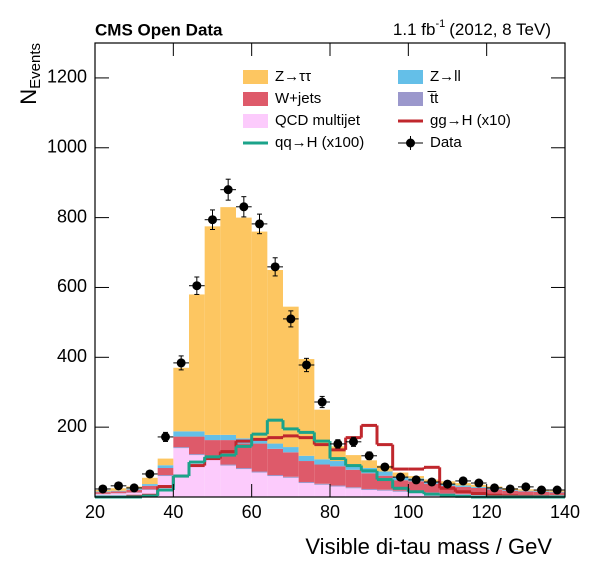 The image size is (596, 572). What do you see at coordinates (319, 142) in the screenshot?
I see `legend-label: qq→H (x100)` at bounding box center [319, 142].